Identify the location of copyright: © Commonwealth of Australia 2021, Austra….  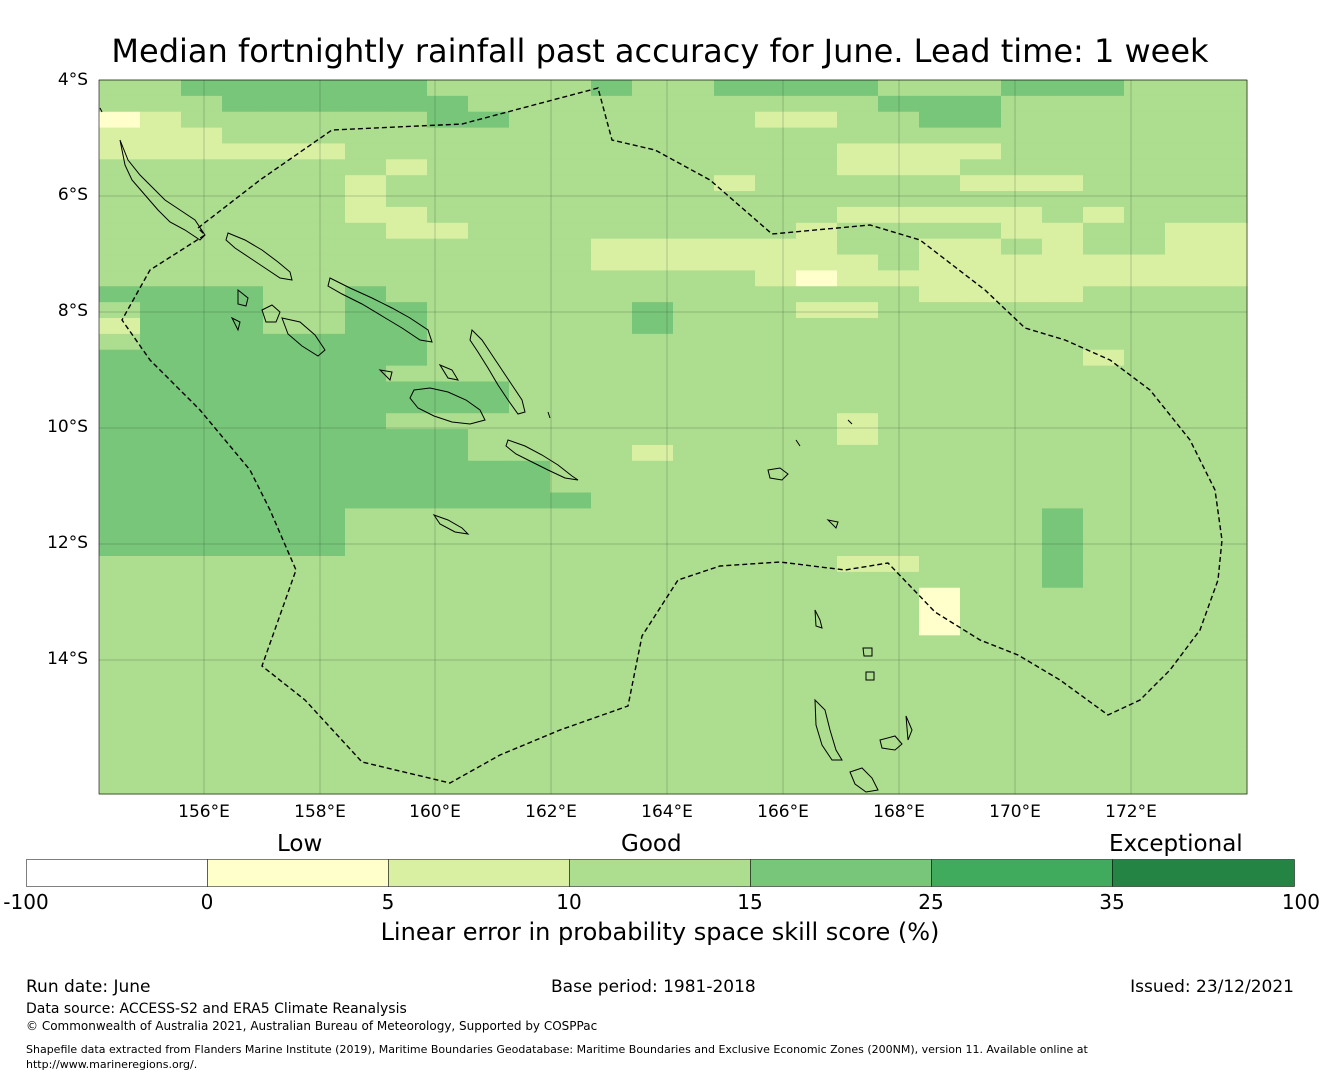
(312, 1026).